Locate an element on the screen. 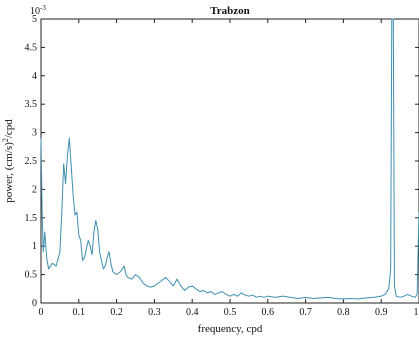 The image size is (419, 340). y-tick-label: 3.5 is located at coordinates (31, 104).